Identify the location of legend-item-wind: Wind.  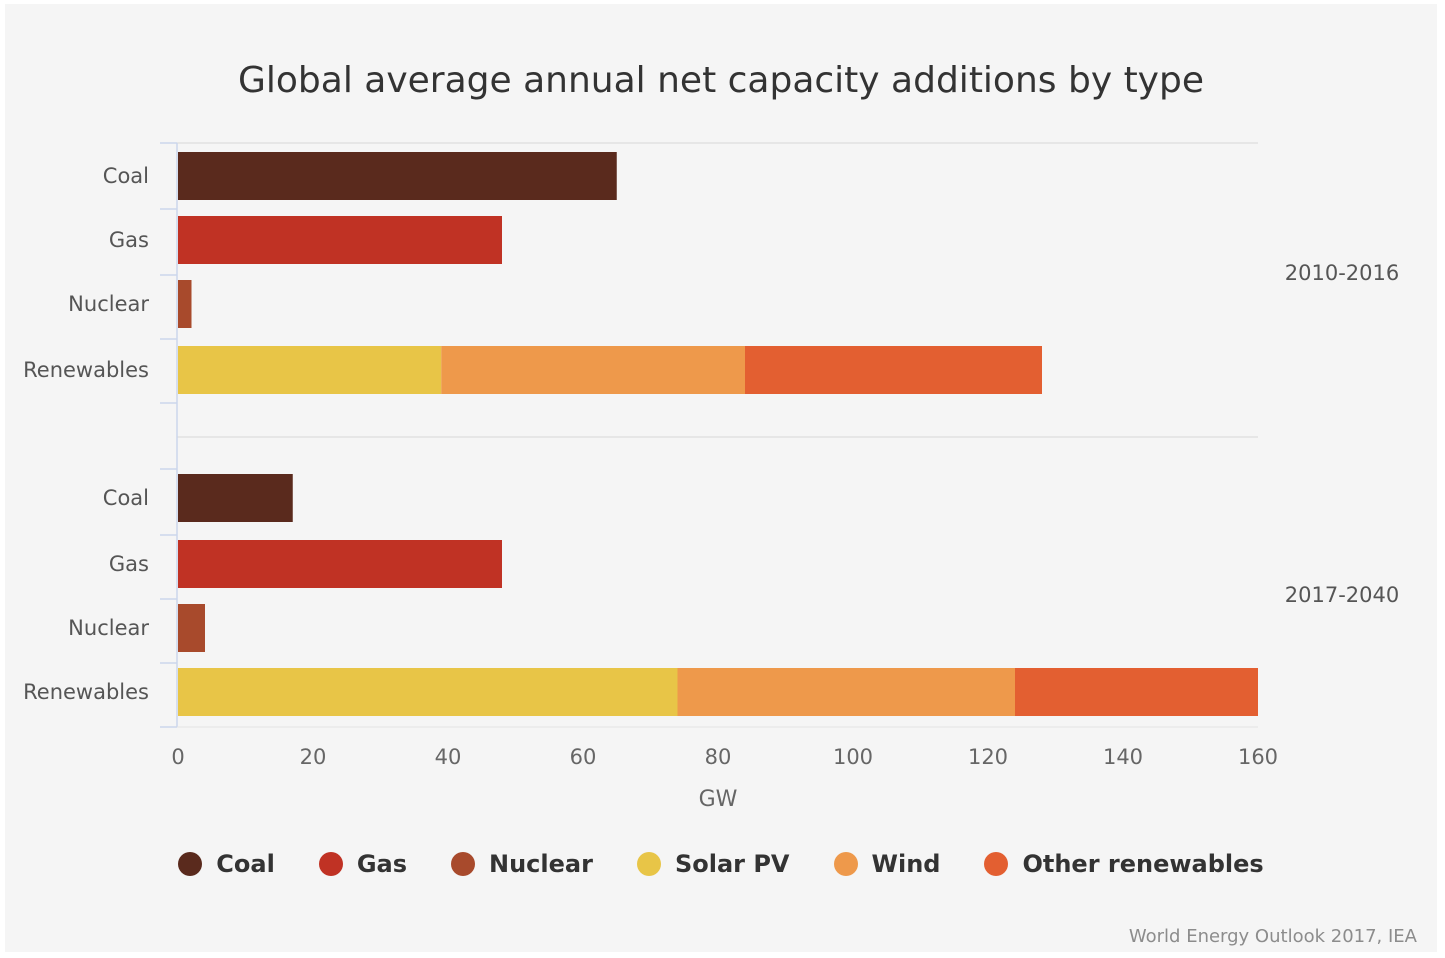
(887, 864).